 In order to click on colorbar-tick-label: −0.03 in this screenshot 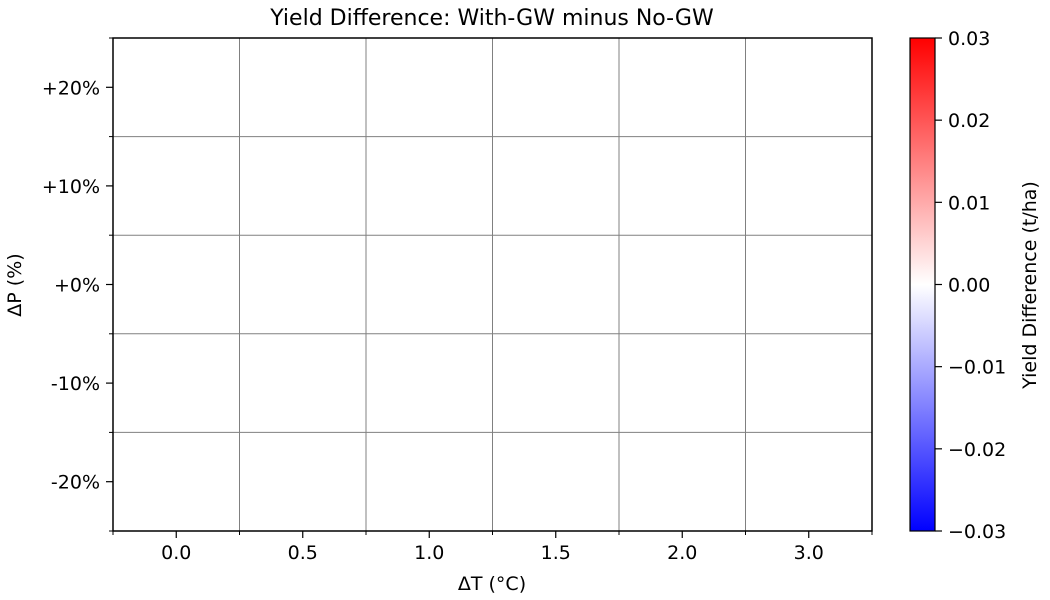, I will do `click(977, 532)`.